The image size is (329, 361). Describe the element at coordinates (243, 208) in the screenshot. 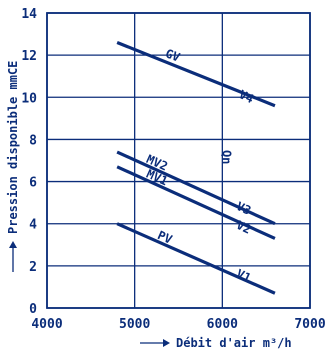

I see `annotation-v3: V3` at that location.